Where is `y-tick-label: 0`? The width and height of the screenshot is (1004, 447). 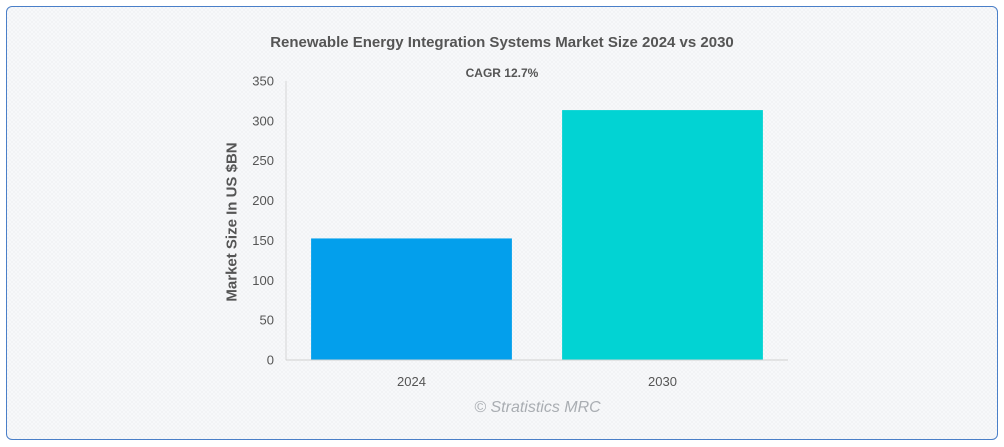 y-tick-label: 0 is located at coordinates (270, 360).